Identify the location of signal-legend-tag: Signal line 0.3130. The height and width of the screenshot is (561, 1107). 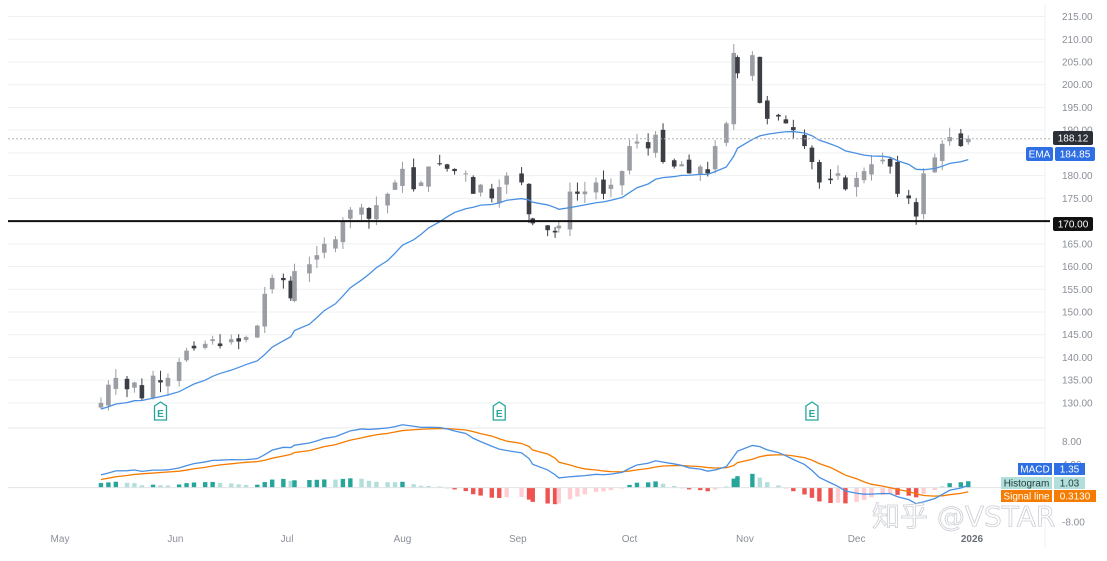
(1048, 496).